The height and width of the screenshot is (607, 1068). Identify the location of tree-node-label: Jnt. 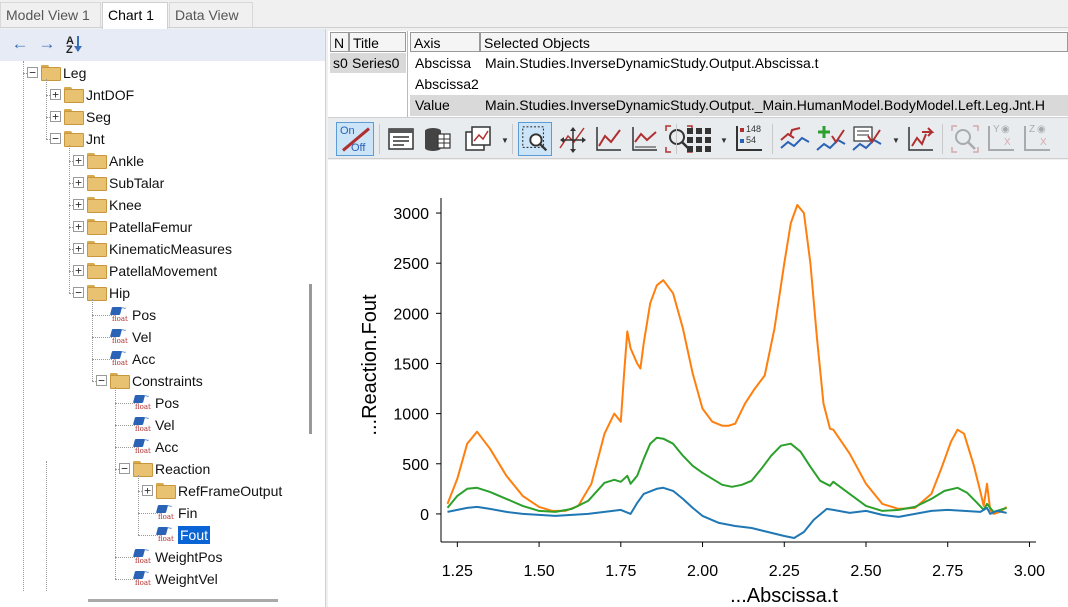
(95, 139).